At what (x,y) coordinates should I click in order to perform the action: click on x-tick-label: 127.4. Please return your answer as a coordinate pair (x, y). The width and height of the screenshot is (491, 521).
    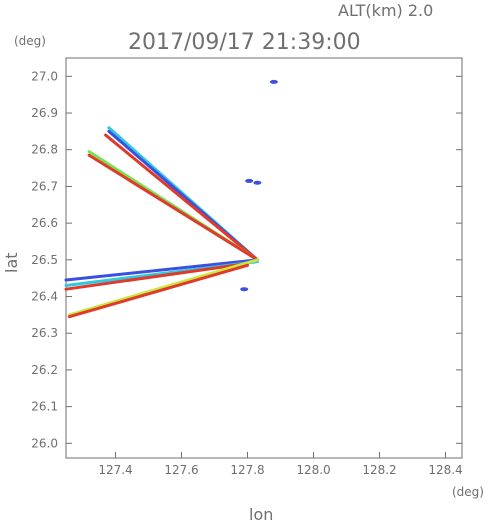
    Looking at the image, I should click on (115, 470).